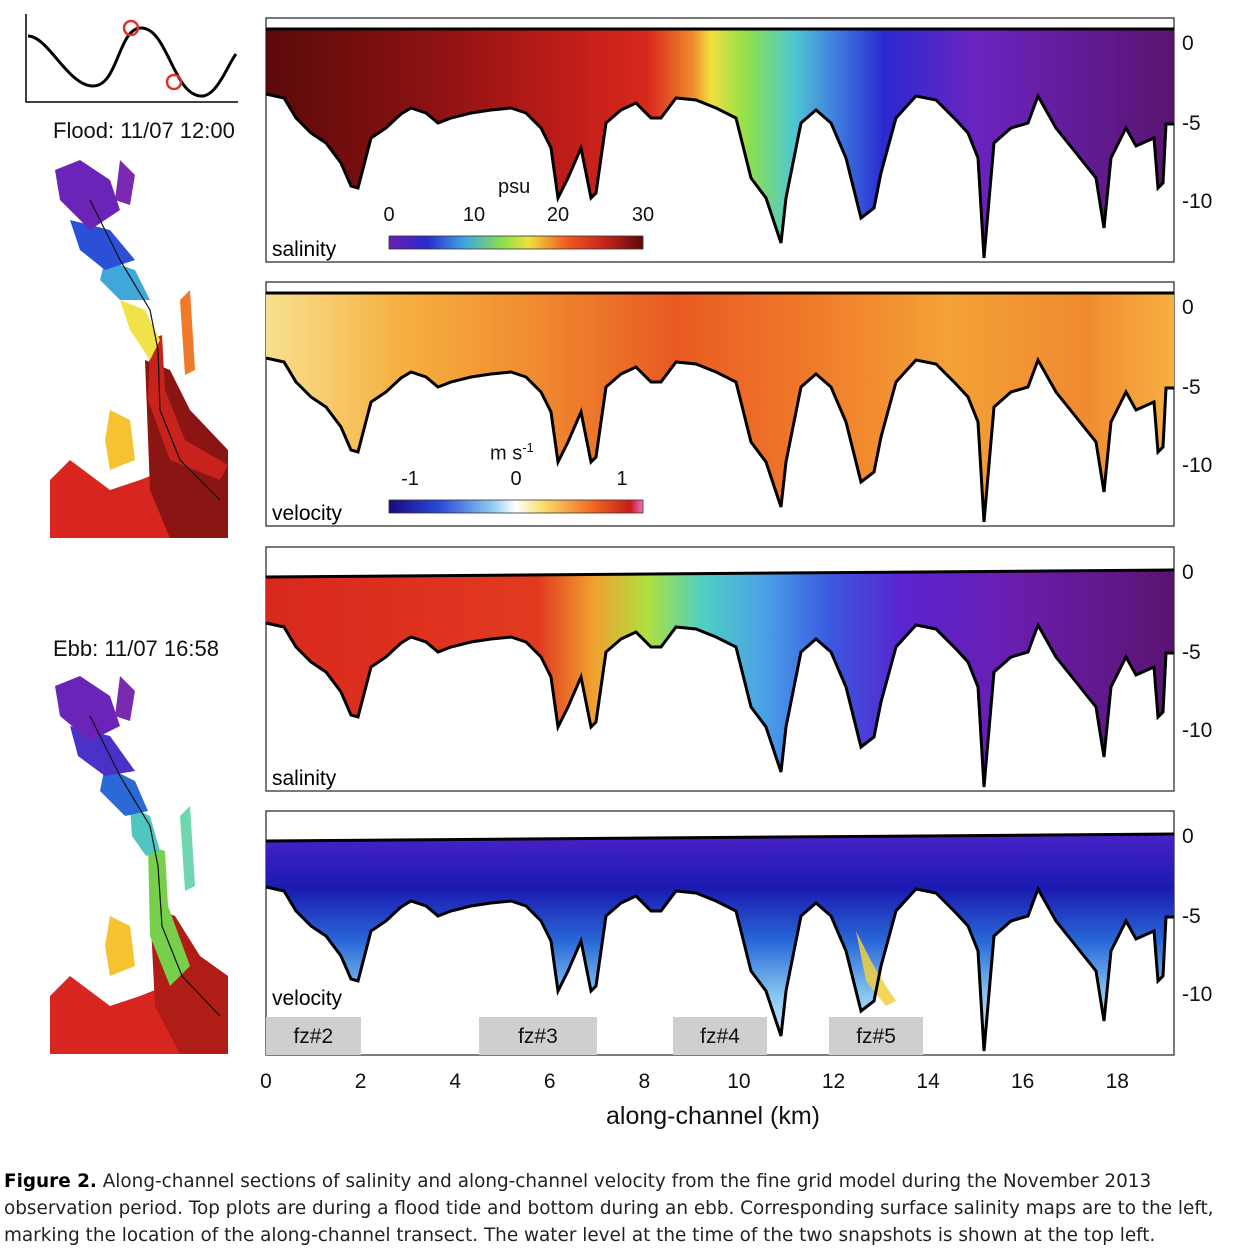 Image resolution: width=1236 pixels, height=1260 pixels. I want to click on frontal-zone-fz3: fz#3, so click(538, 1036).